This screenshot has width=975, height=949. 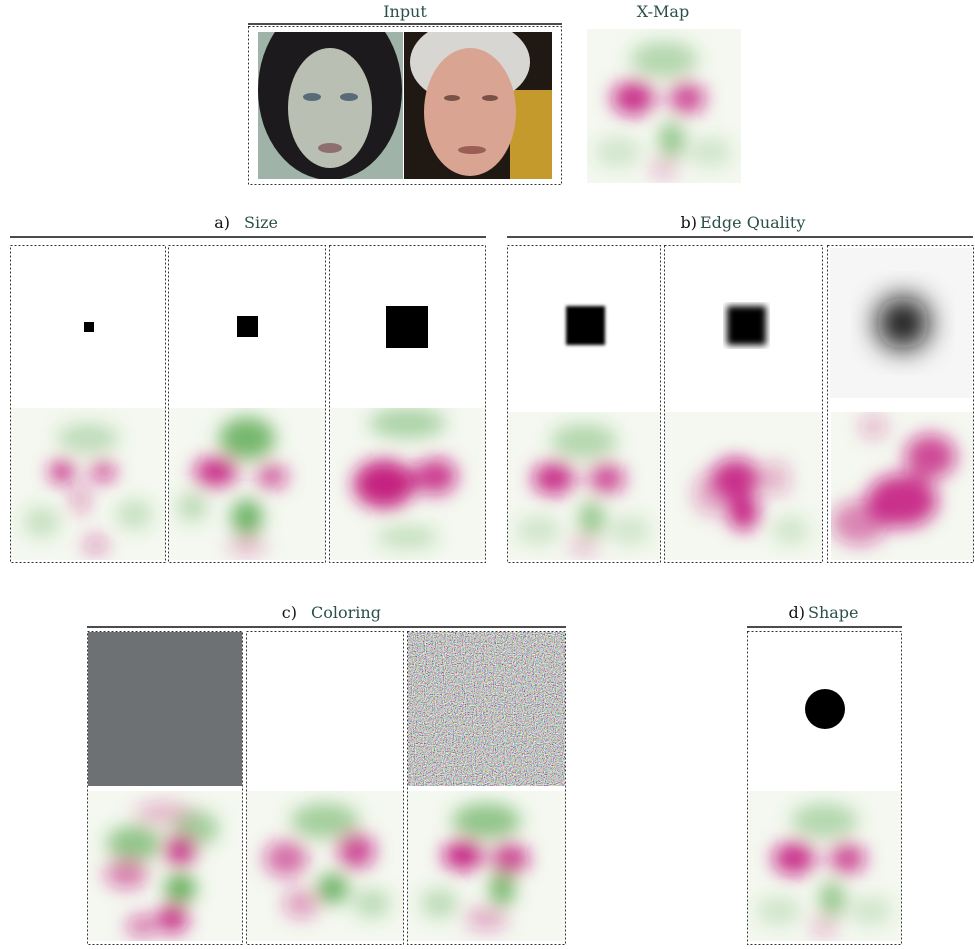 What do you see at coordinates (222, 222) in the screenshot?
I see `panel-letter: a)` at bounding box center [222, 222].